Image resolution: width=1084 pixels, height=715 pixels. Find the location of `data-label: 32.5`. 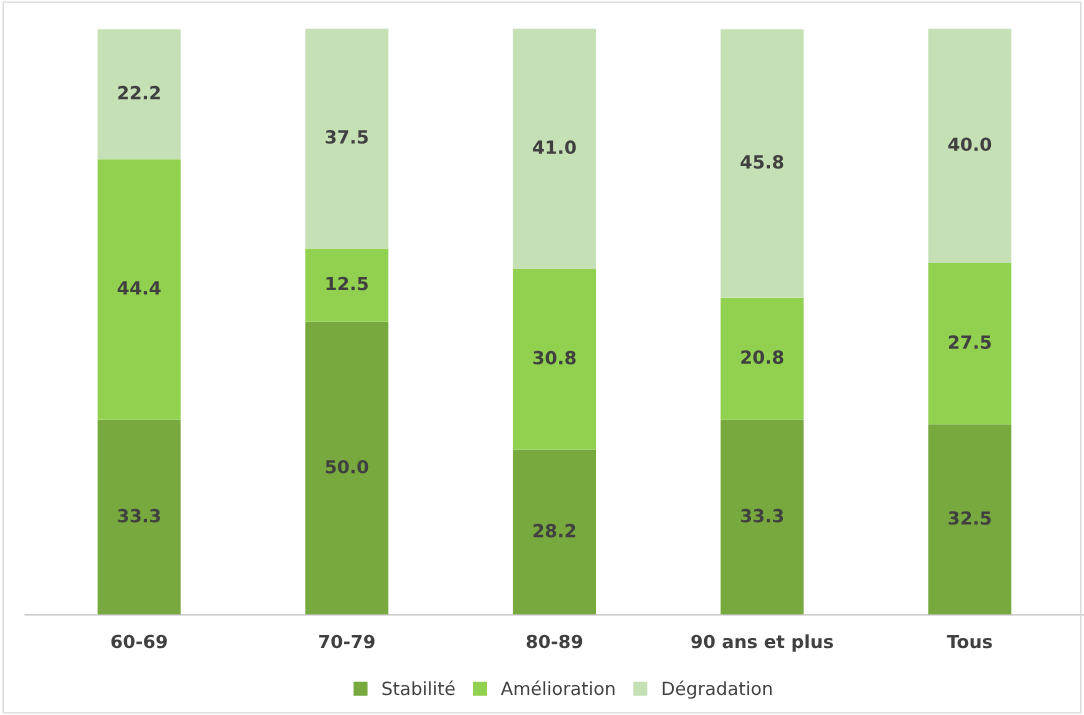

data-label: 32.5 is located at coordinates (969, 518).